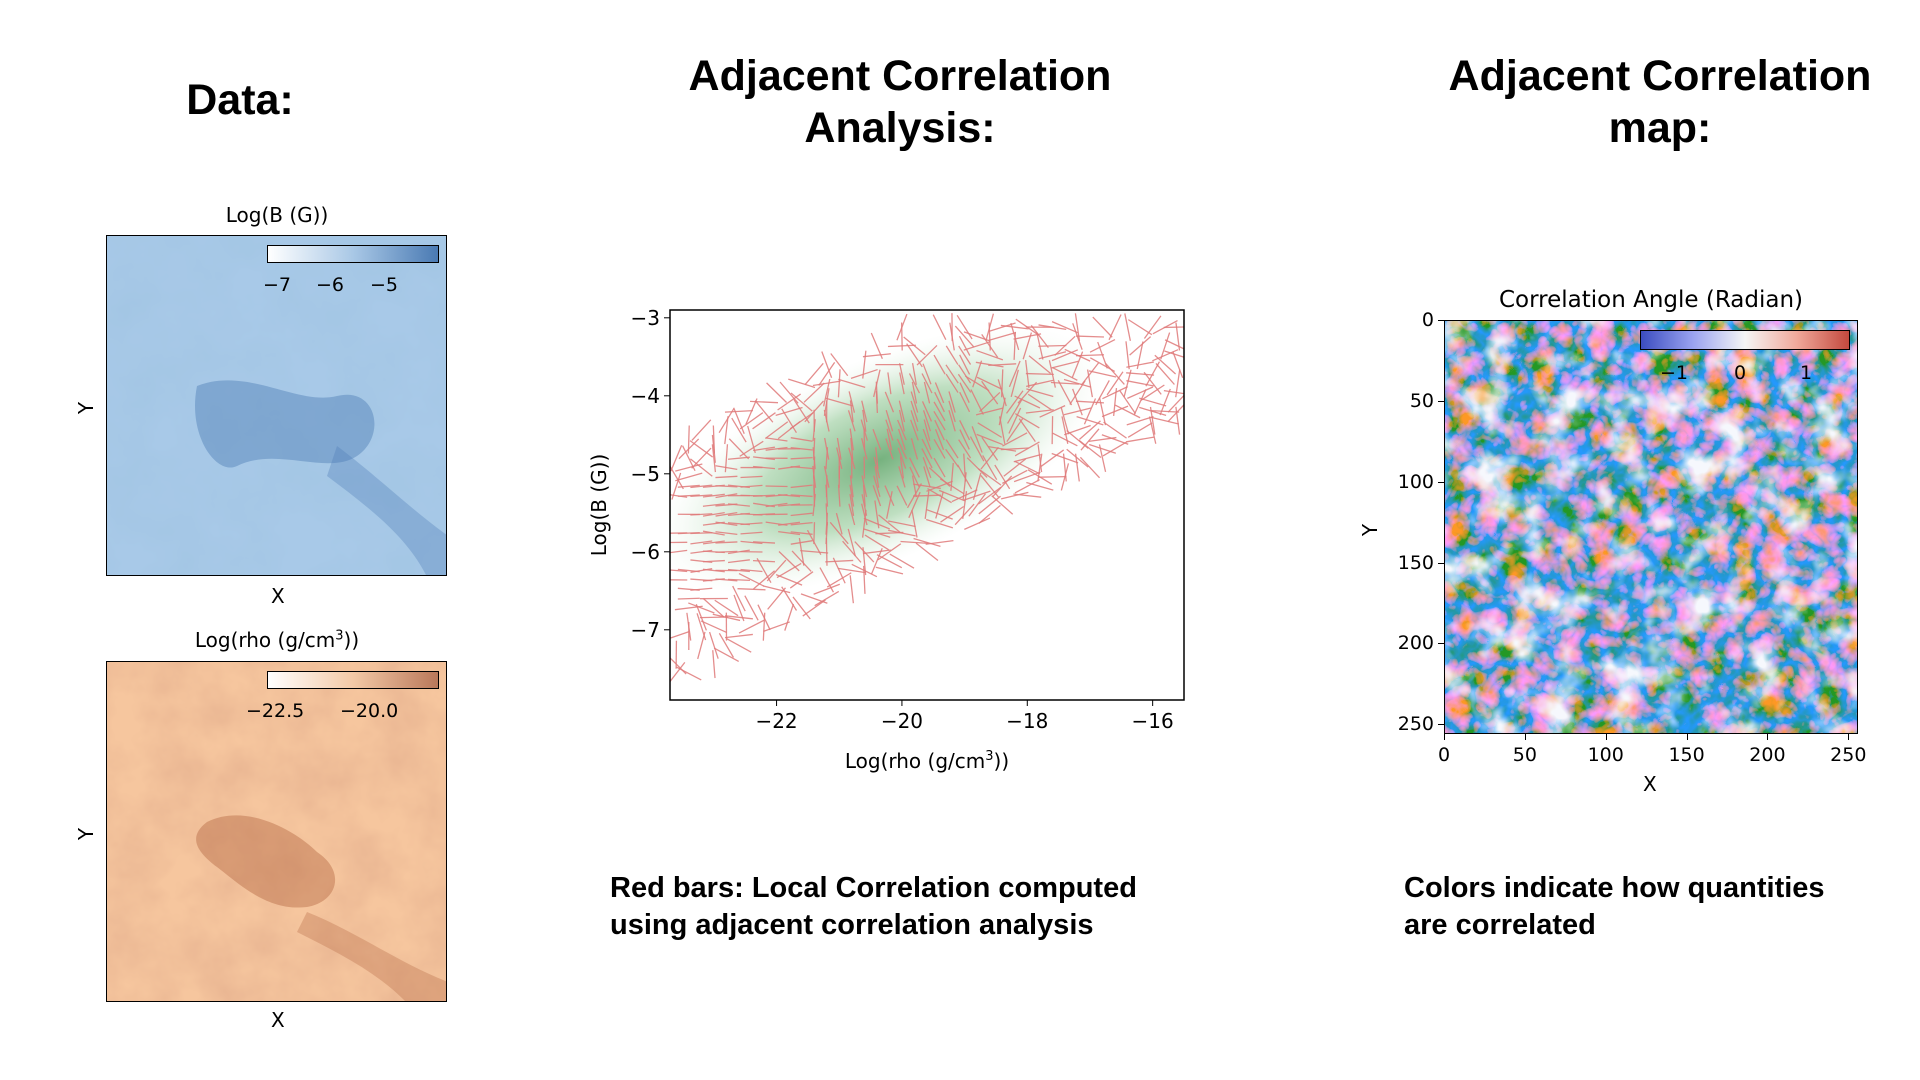  Describe the element at coordinates (384, 285) in the screenshot. I see `b-colorbar-tick: −5` at that location.